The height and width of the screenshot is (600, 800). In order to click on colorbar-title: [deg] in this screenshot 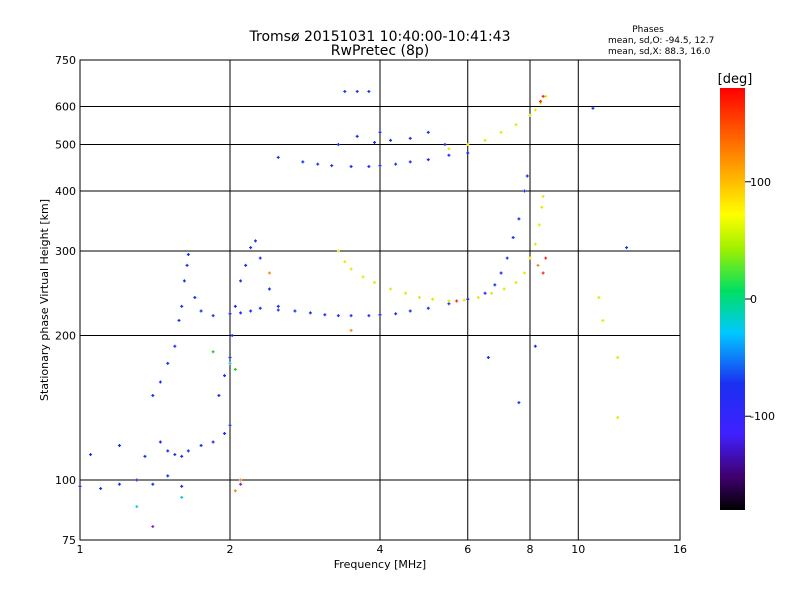, I will do `click(735, 79)`.